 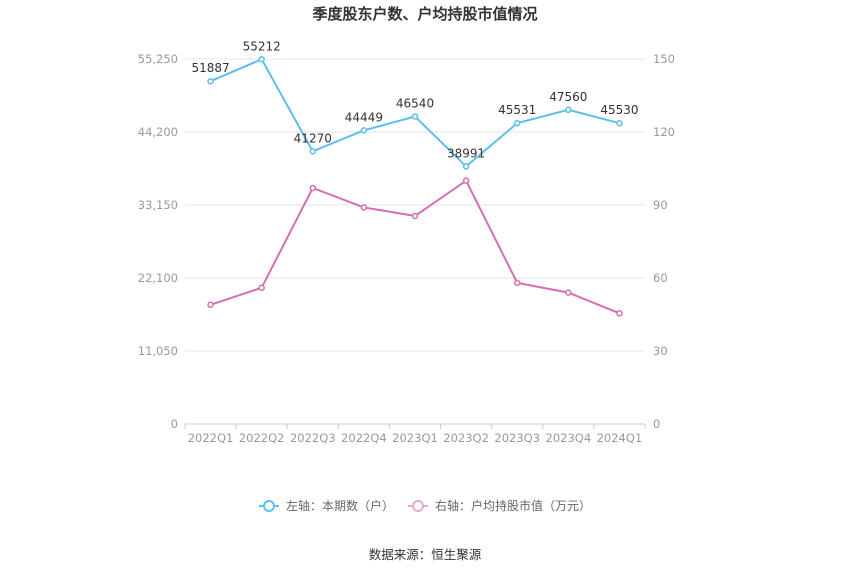 What do you see at coordinates (425, 505) in the screenshot?
I see `legend: 左轴：本期数（户） 右轴：户均持股市值（万元）` at bounding box center [425, 505].